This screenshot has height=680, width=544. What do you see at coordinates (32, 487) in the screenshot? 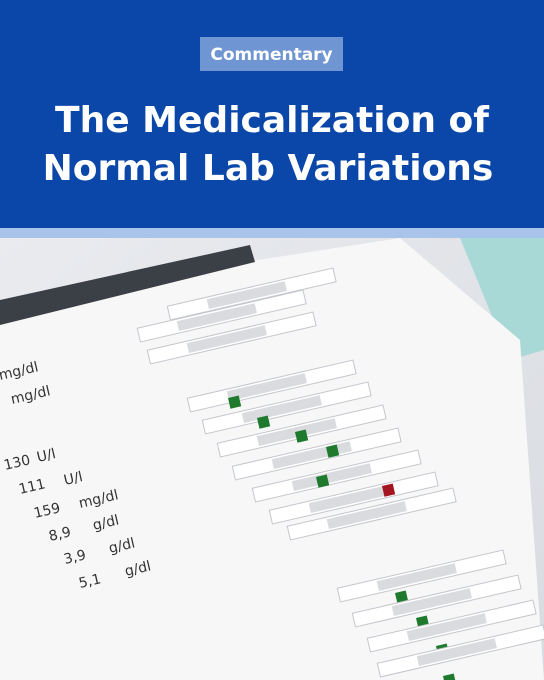
I see `lab-value: 111` at bounding box center [32, 487].